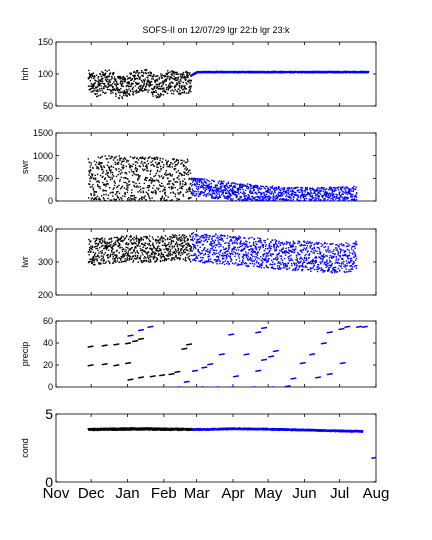  I want to click on y-tick-label: 400, so click(45, 229).